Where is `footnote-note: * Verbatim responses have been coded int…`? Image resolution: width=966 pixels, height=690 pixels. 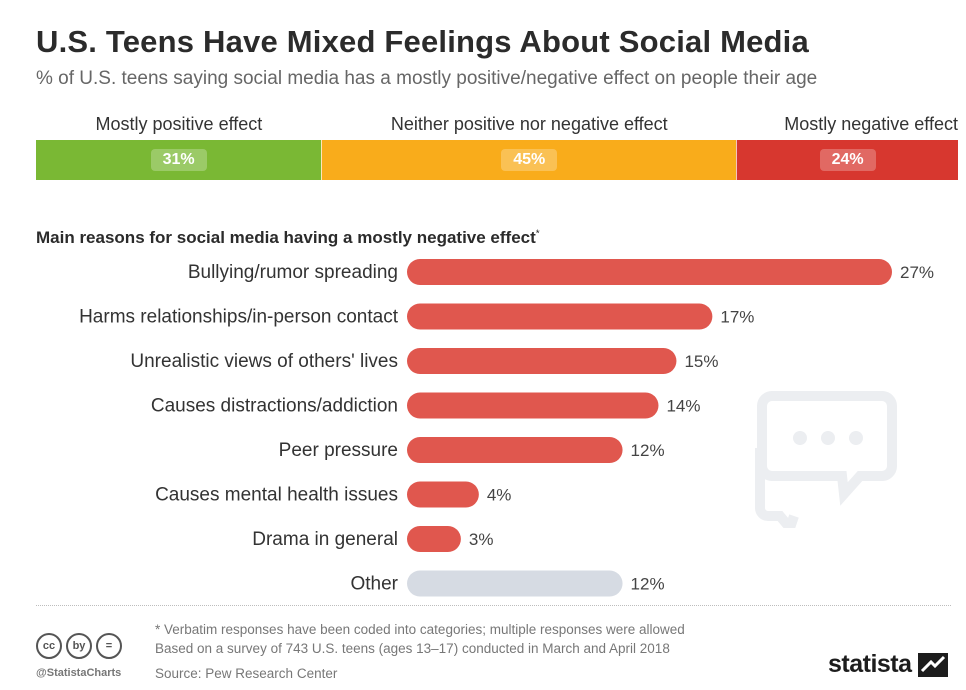
footnote-note: * Verbatim responses have been coded int… is located at coordinates (420, 629).